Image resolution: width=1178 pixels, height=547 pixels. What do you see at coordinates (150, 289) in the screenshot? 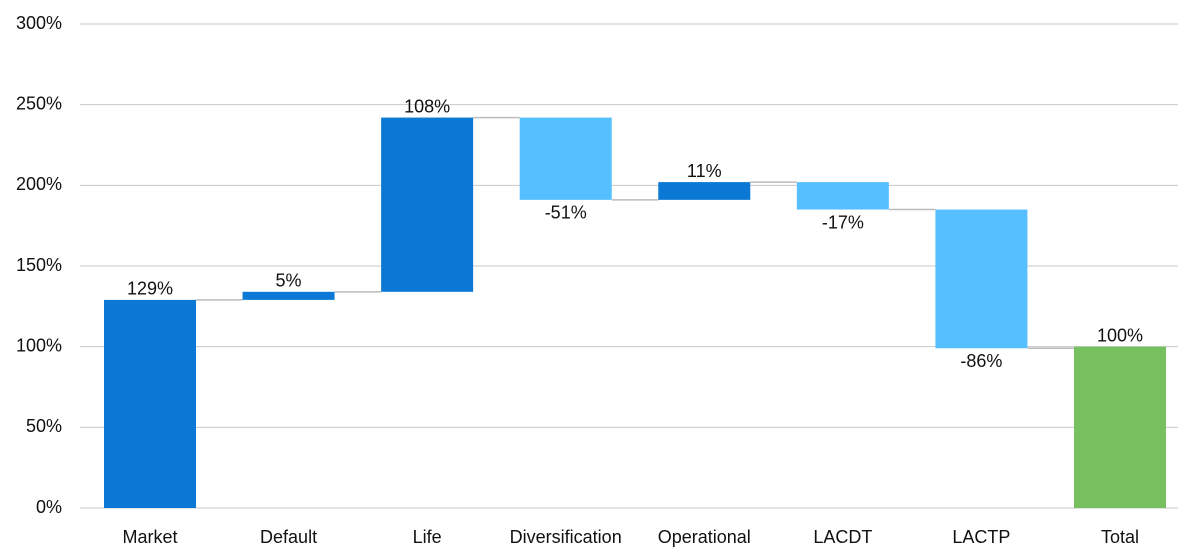
I see `value-label: 129%` at bounding box center [150, 289].